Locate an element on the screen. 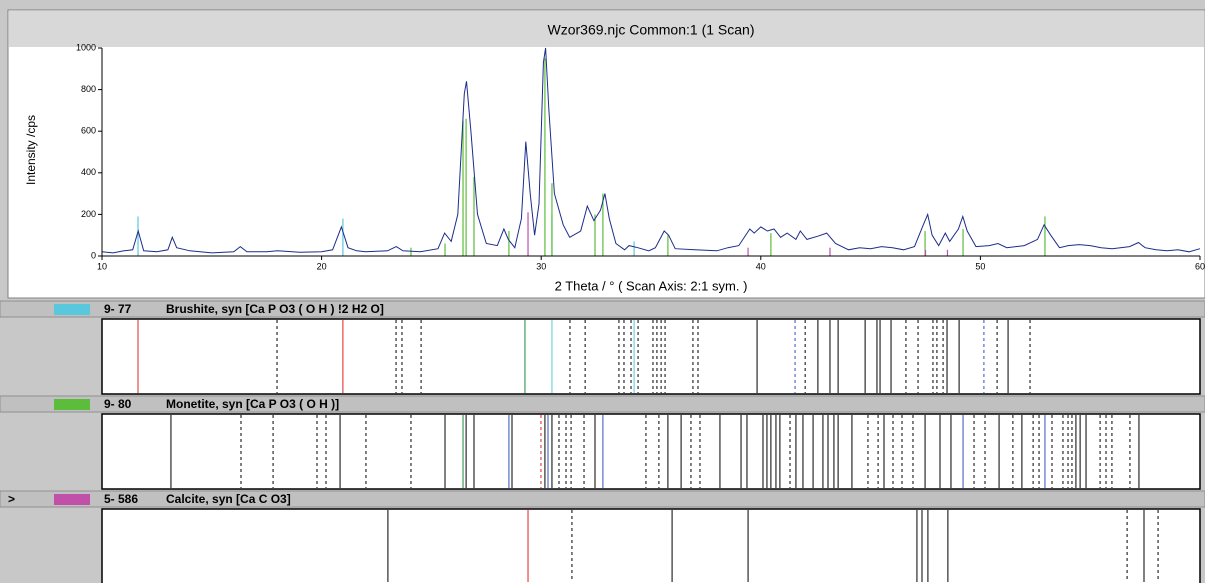 This screenshot has height=583, width=1205. chart-title: Wzor369.njc Common:1 (1 Scan) is located at coordinates (651, 30).